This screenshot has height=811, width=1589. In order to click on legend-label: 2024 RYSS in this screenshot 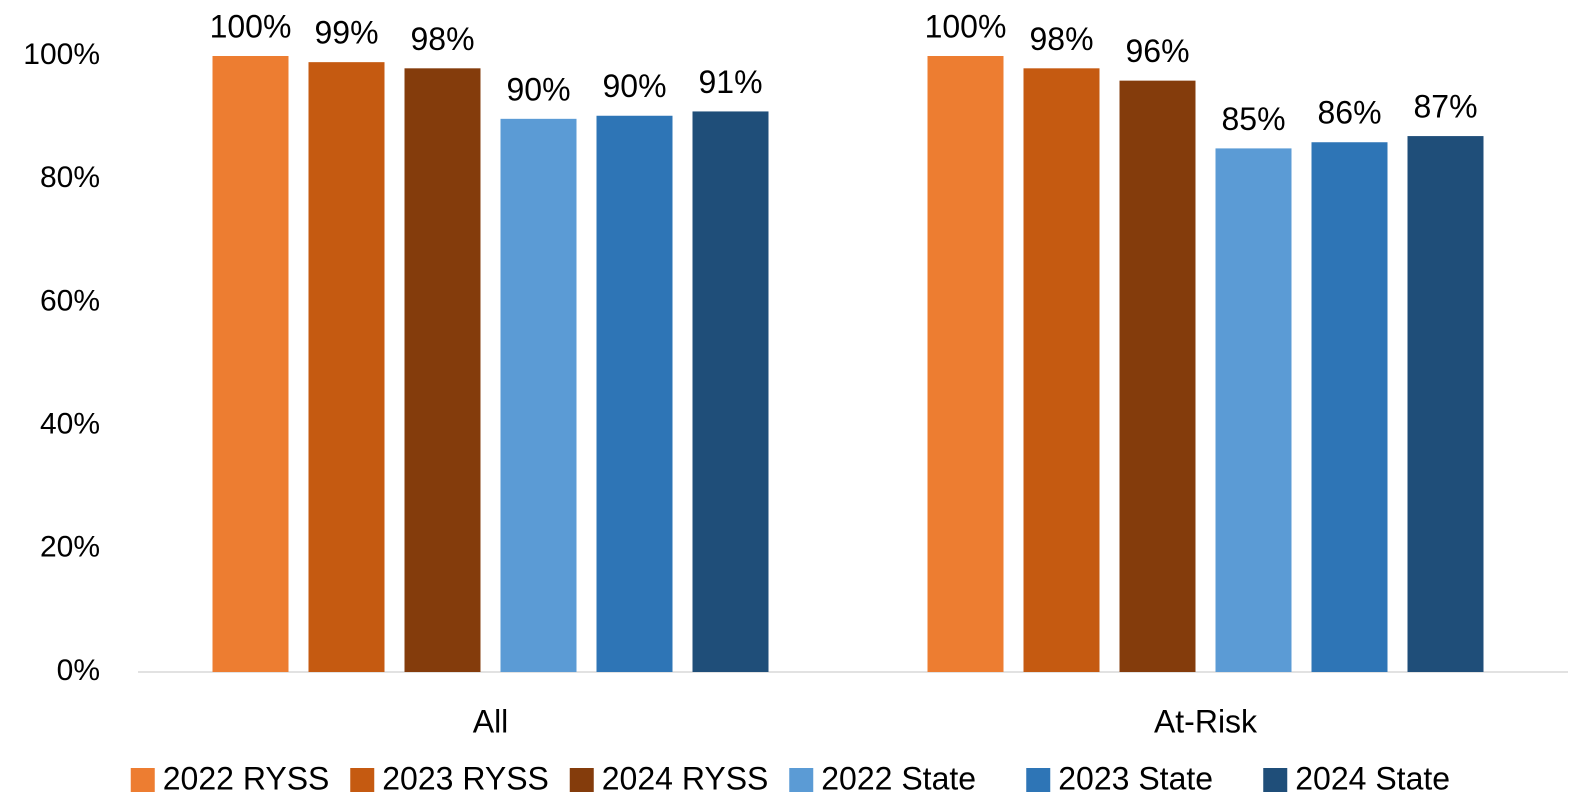, I will do `click(685, 778)`.